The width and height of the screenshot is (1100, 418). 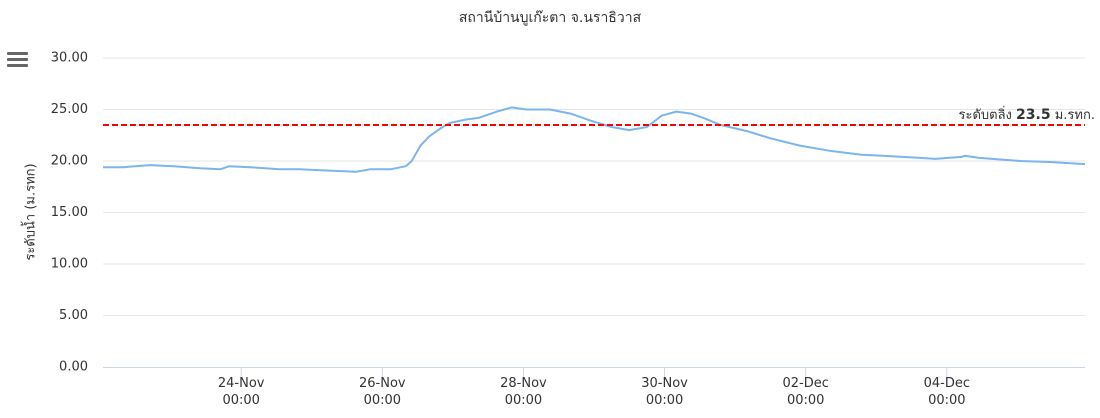 What do you see at coordinates (550, 18) in the screenshot?
I see `chart-title: สถานีบ้านบูเก๊ะตา จ.นราธิวาส` at bounding box center [550, 18].